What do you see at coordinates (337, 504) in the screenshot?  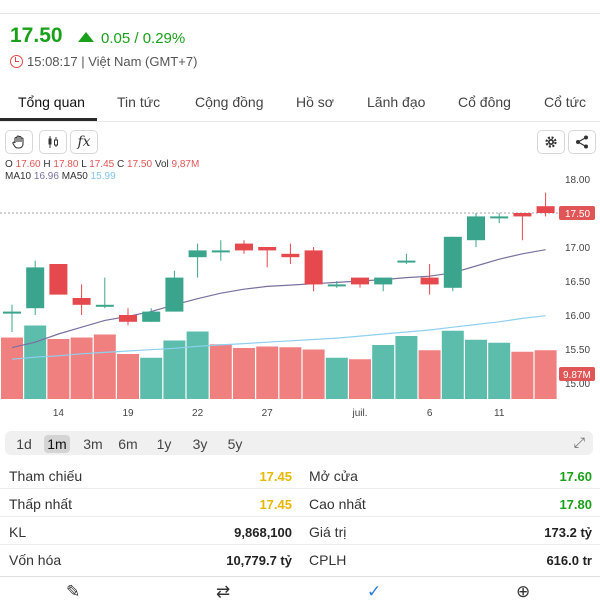 I see `cao-nhat-label: Cao nhất` at bounding box center [337, 504].